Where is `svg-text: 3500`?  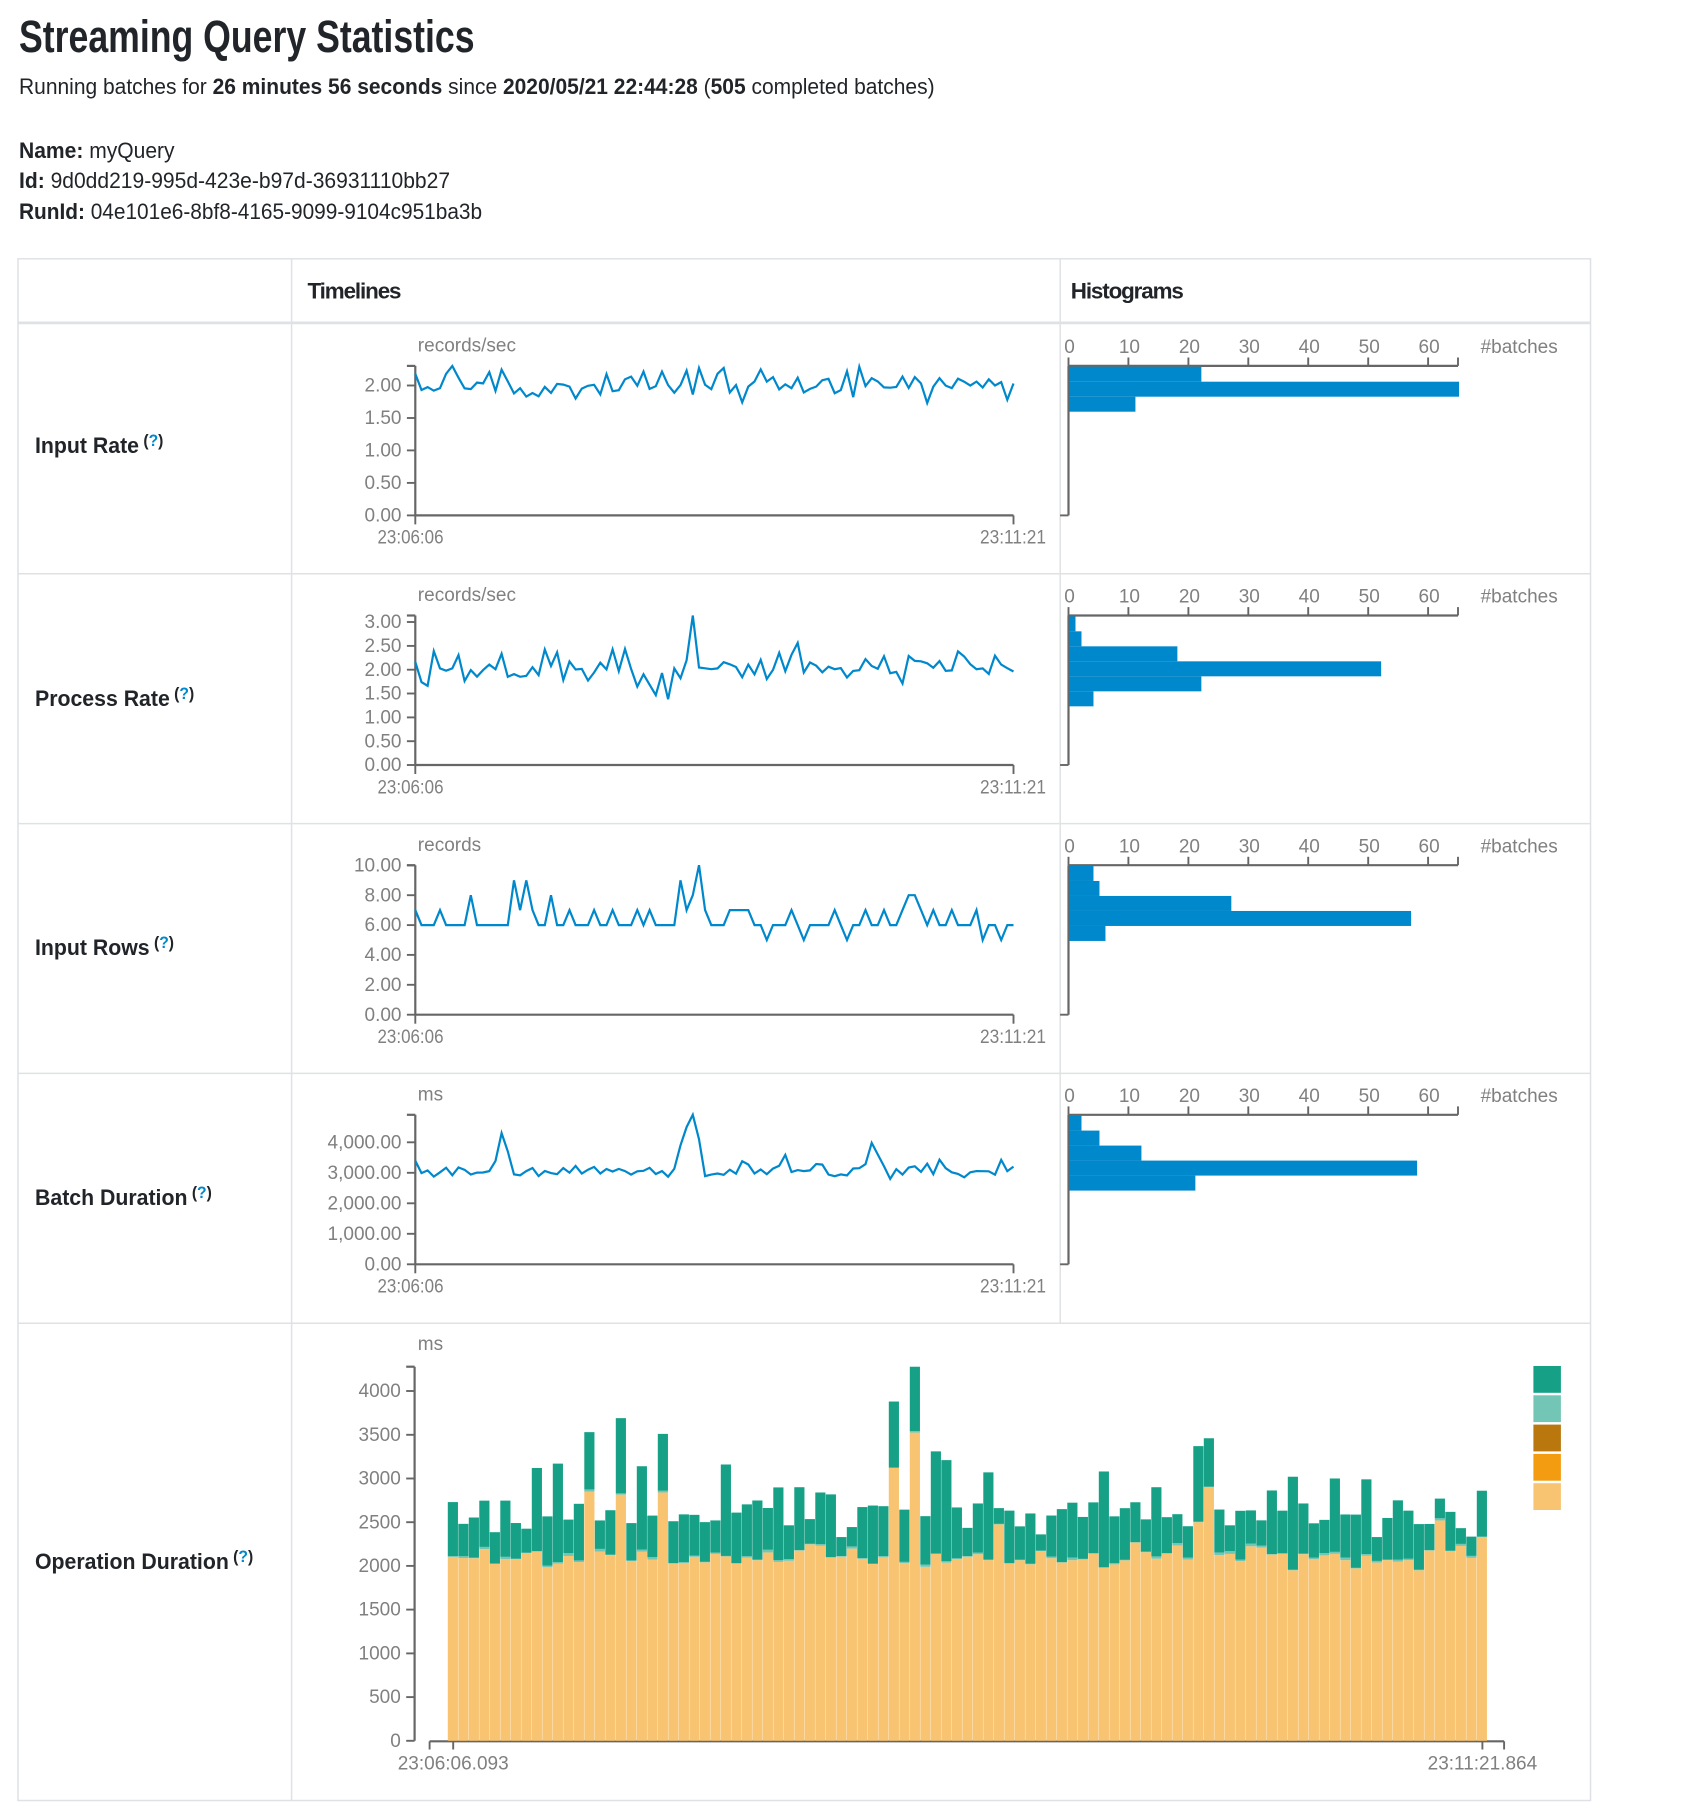
svg-text: 3500 is located at coordinates (380, 1435).